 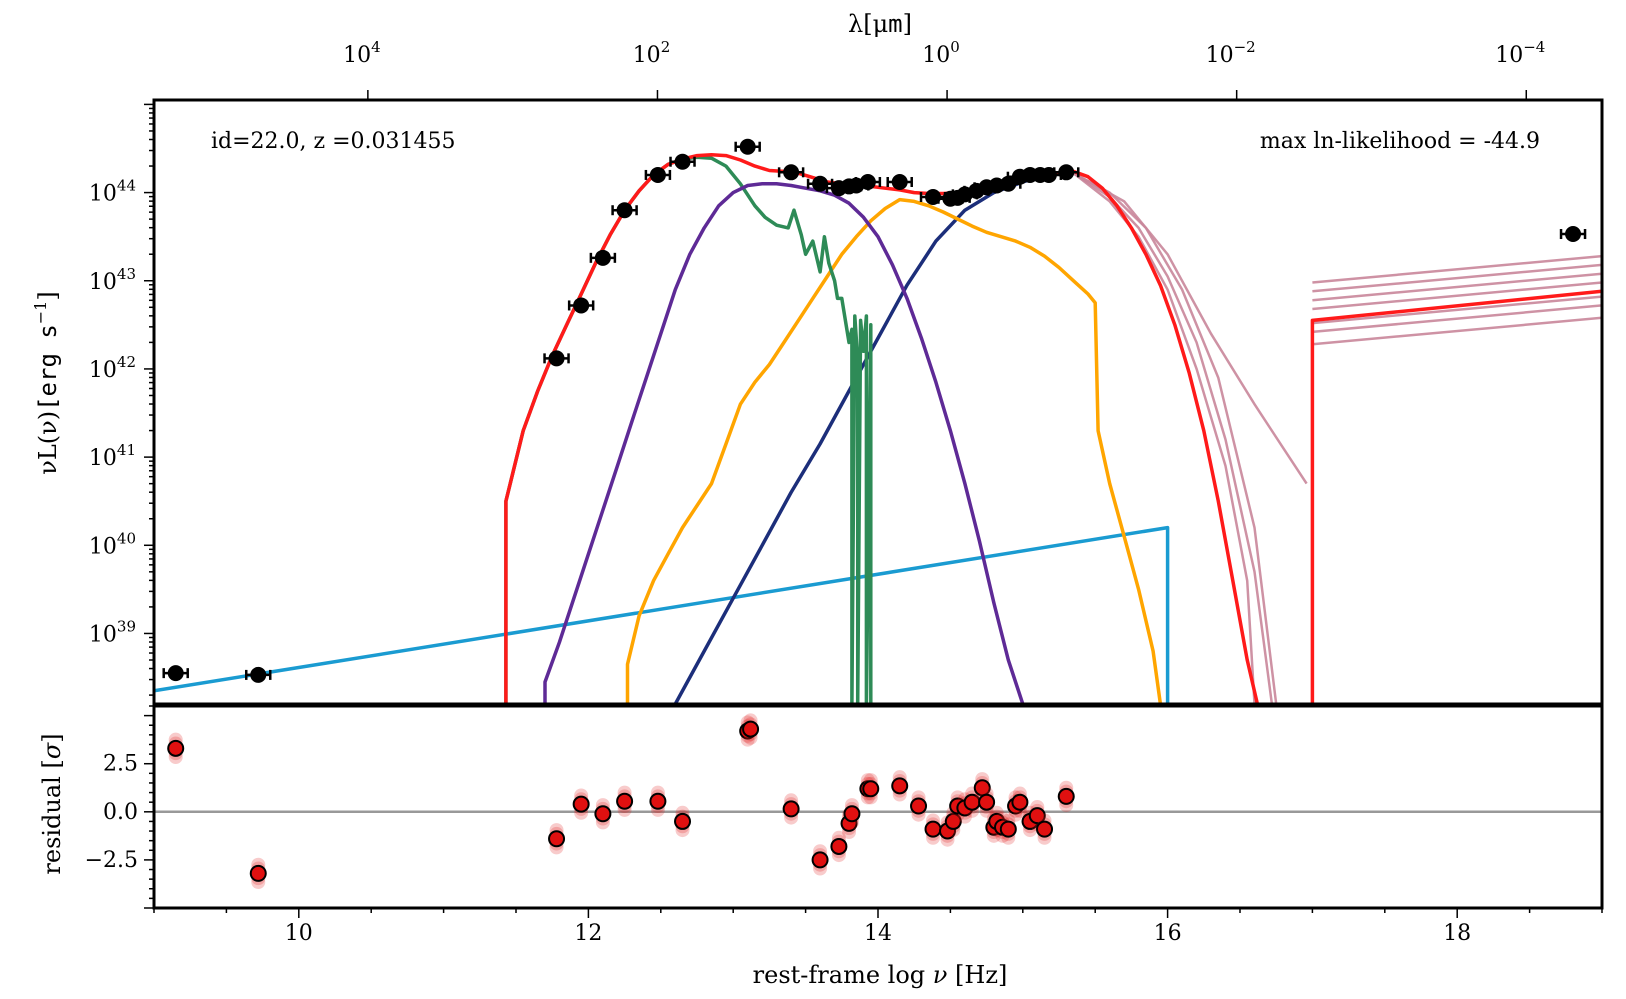 What do you see at coordinates (120, 812) in the screenshot?
I see `residual-y-tick-label: 0.0` at bounding box center [120, 812].